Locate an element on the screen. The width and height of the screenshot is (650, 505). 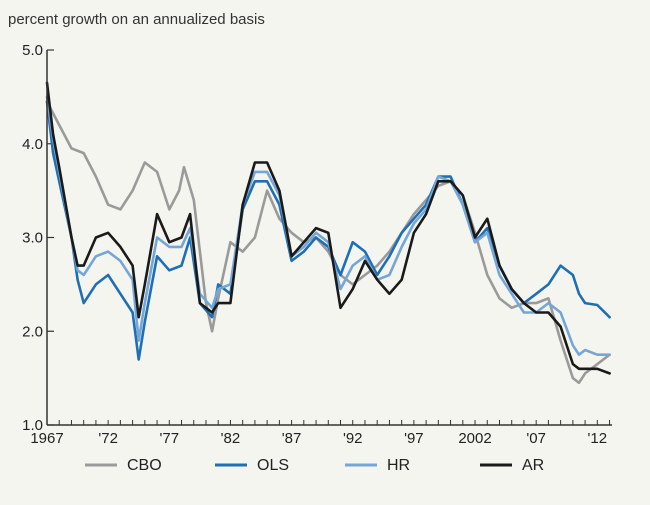
x-tick-label: 1967 is located at coordinates (46, 438).